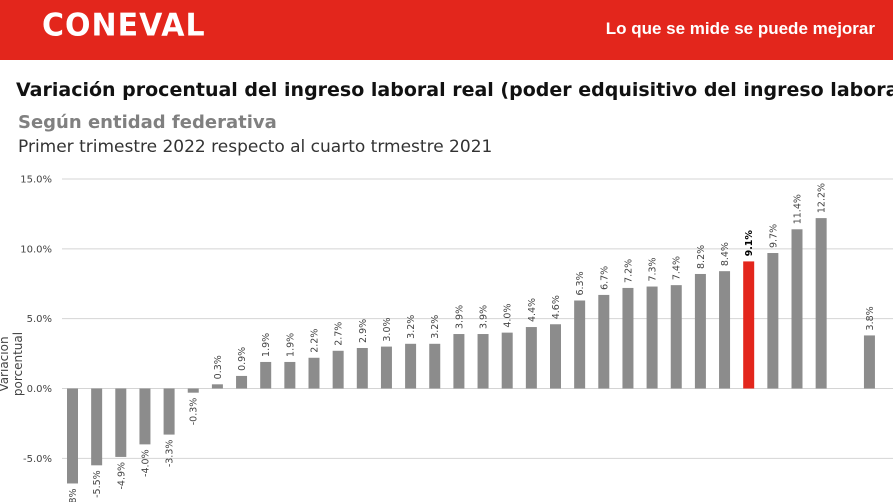 This screenshot has height=502, width=893. What do you see at coordinates (36, 180) in the screenshot?
I see `y-tick-label: 15.0%` at bounding box center [36, 180].